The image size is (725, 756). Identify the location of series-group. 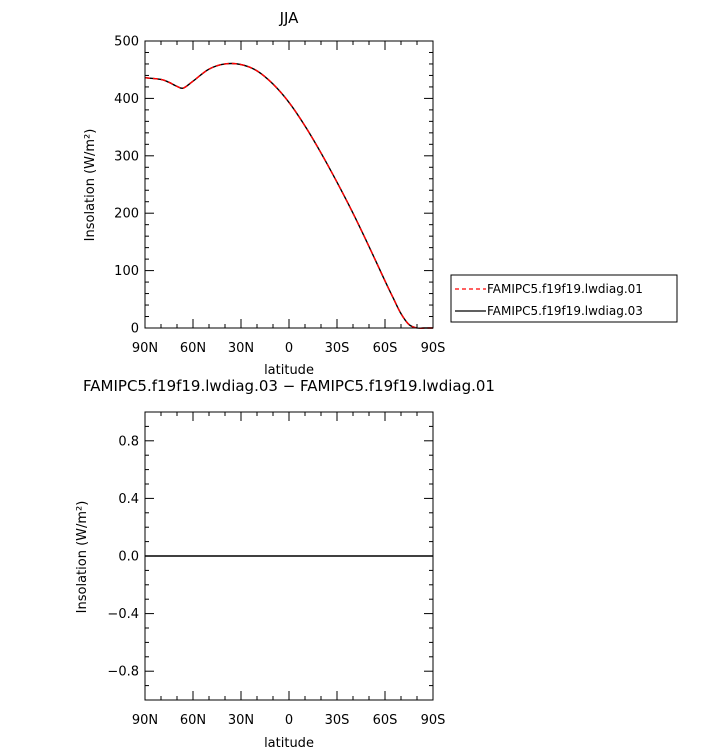
(288, 195).